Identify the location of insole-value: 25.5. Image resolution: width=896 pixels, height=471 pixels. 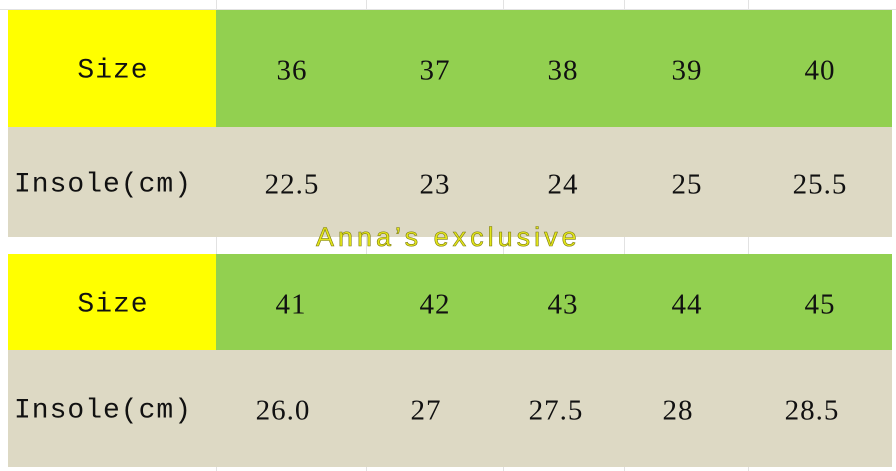
(820, 184).